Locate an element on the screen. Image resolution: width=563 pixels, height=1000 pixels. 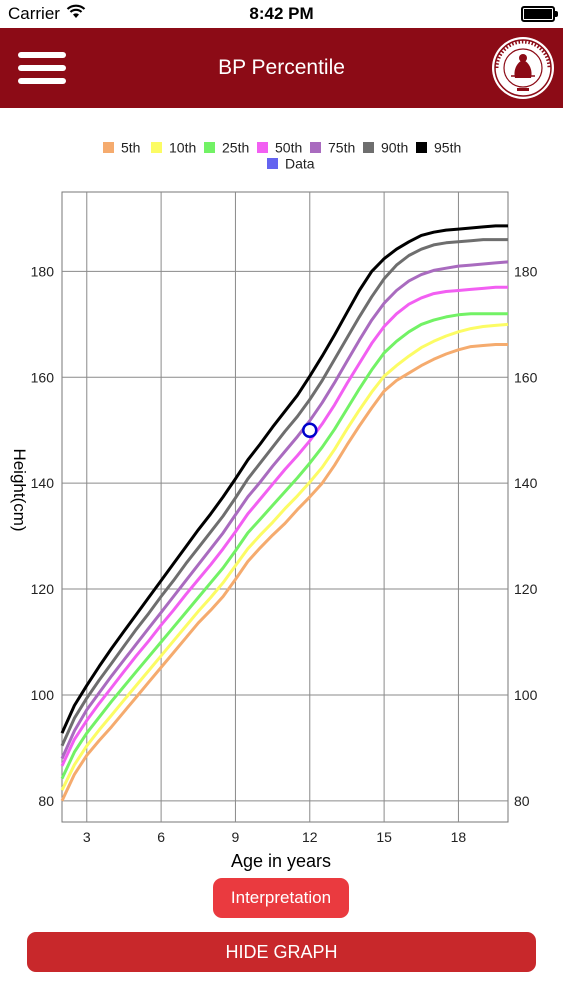
legend-label-75th: 75th is located at coordinates (341, 148).